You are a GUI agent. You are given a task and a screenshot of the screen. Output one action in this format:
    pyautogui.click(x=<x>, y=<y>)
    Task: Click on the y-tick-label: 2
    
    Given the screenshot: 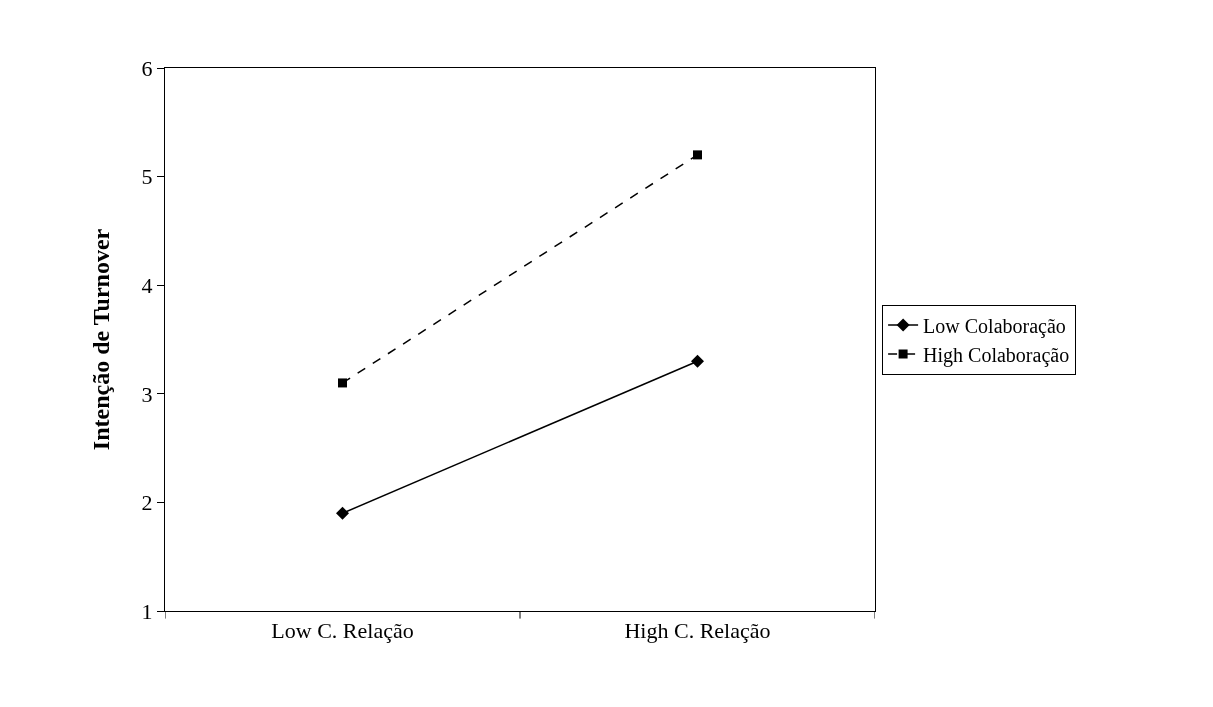 What is the action you would take?
    pyautogui.click(x=147, y=503)
    